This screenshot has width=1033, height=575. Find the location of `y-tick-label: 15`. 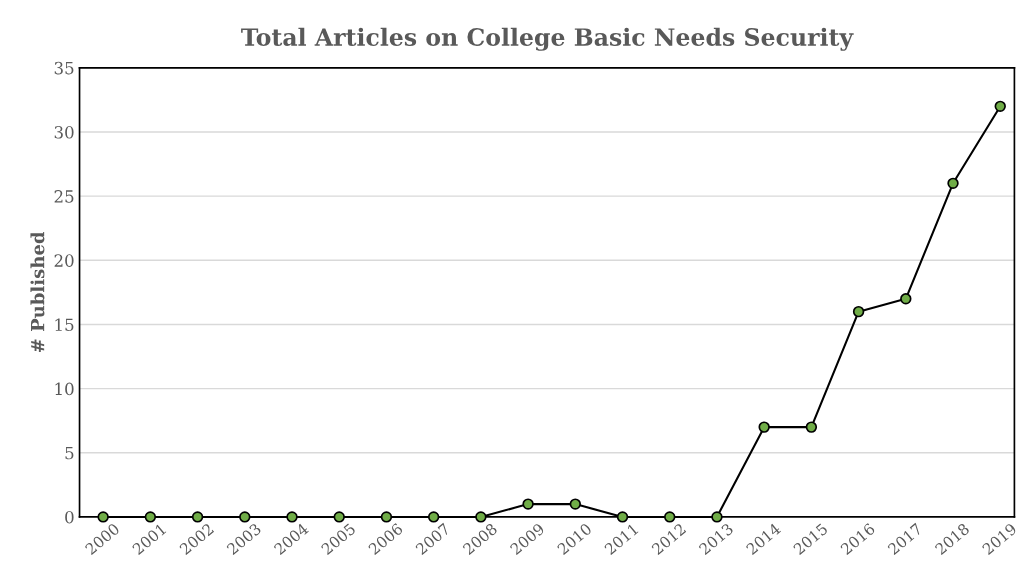

y-tick-label: 15 is located at coordinates (64, 325).